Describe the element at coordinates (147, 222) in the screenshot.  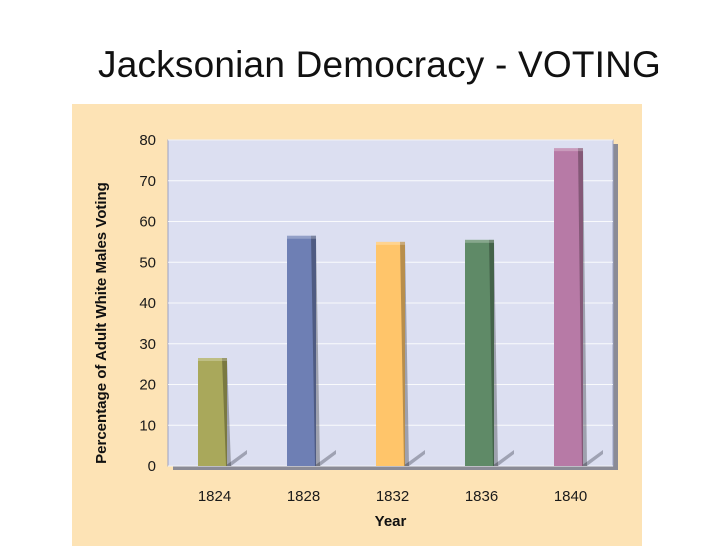
I see `y-tick-label: 60` at that location.